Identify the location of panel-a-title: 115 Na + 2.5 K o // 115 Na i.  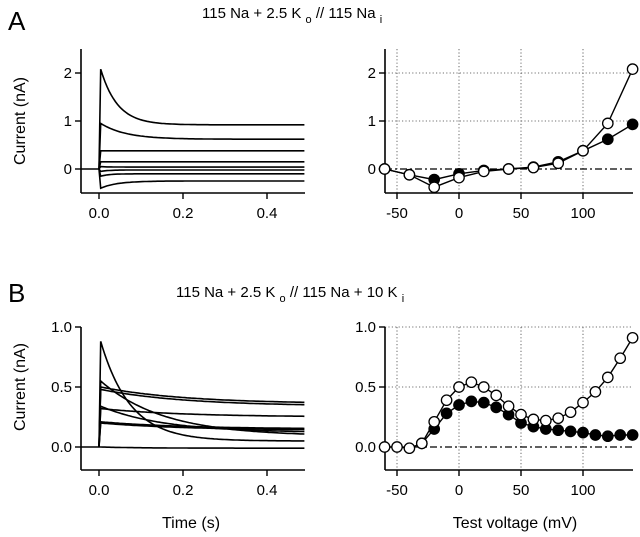
(292, 16).